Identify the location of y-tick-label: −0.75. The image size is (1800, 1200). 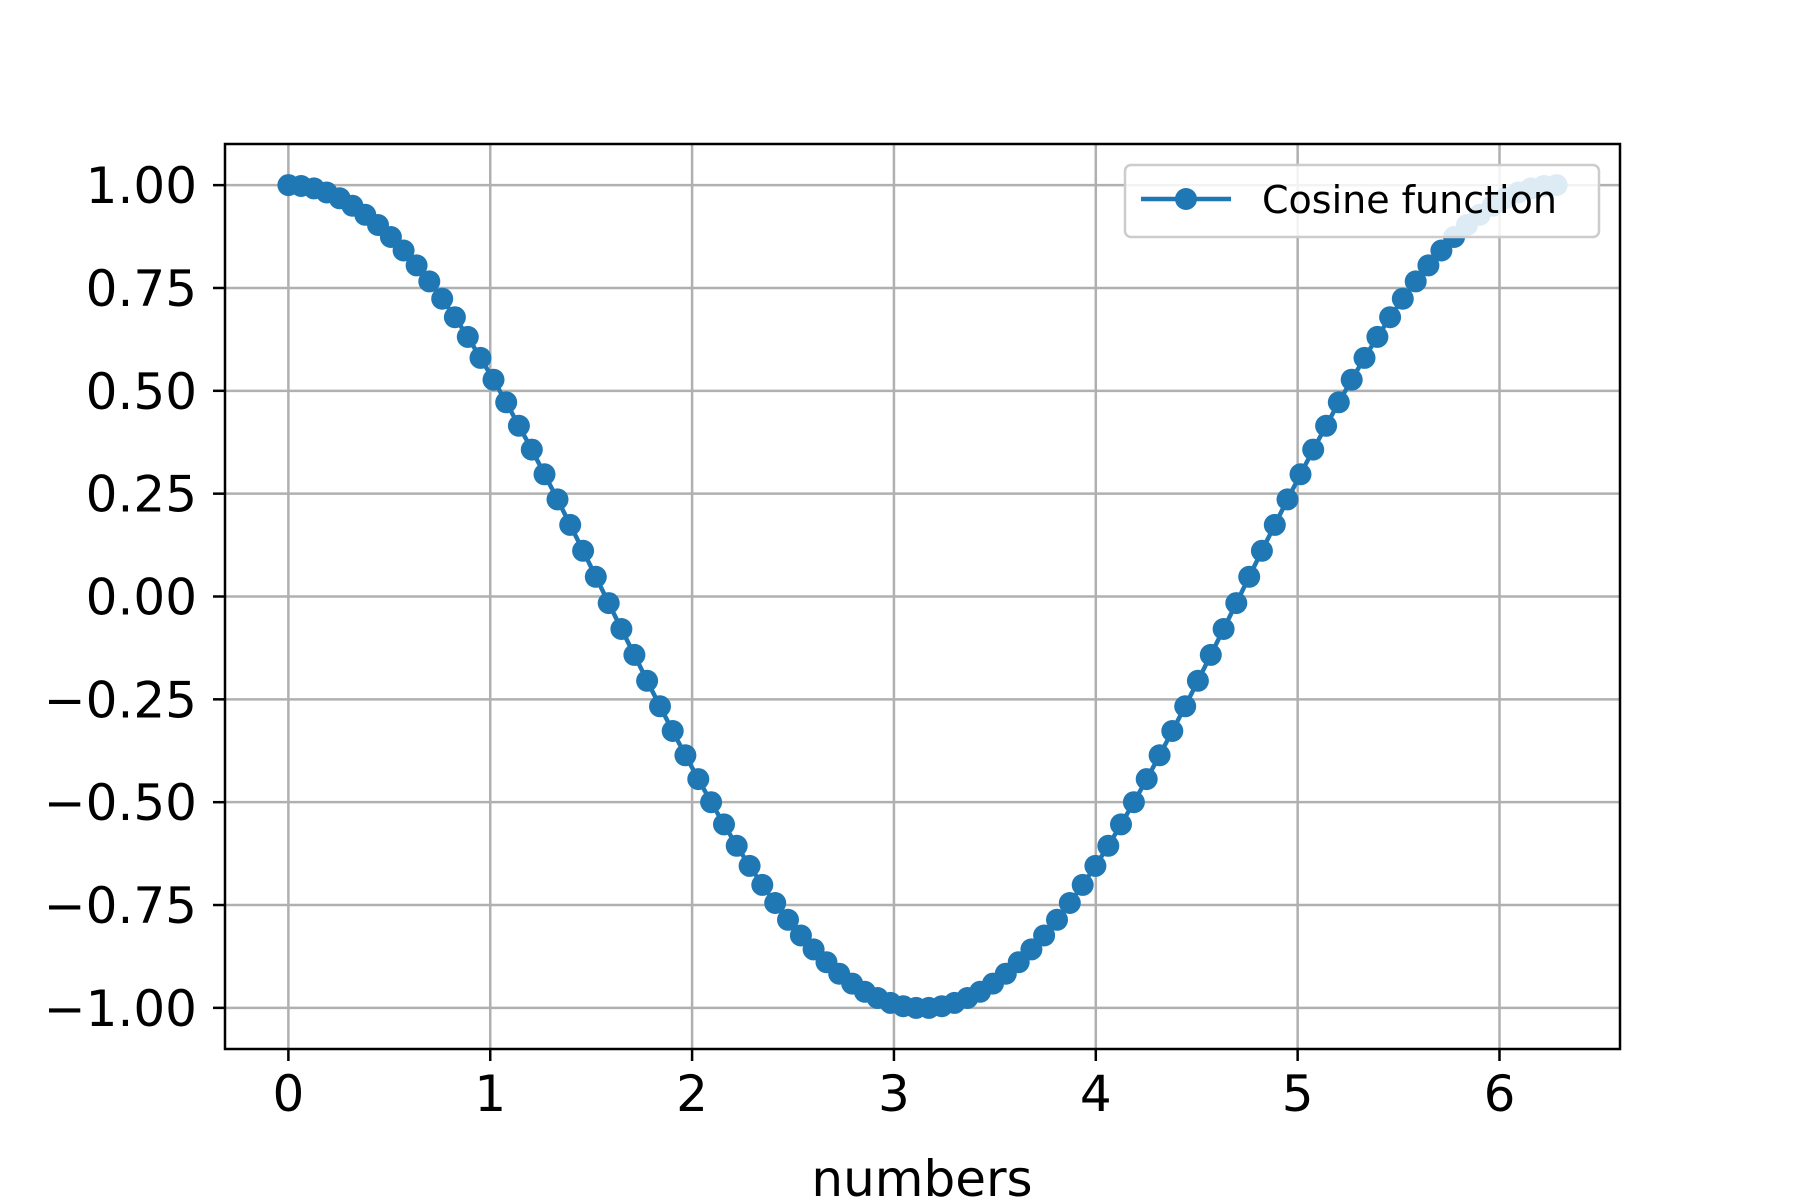
(120, 906).